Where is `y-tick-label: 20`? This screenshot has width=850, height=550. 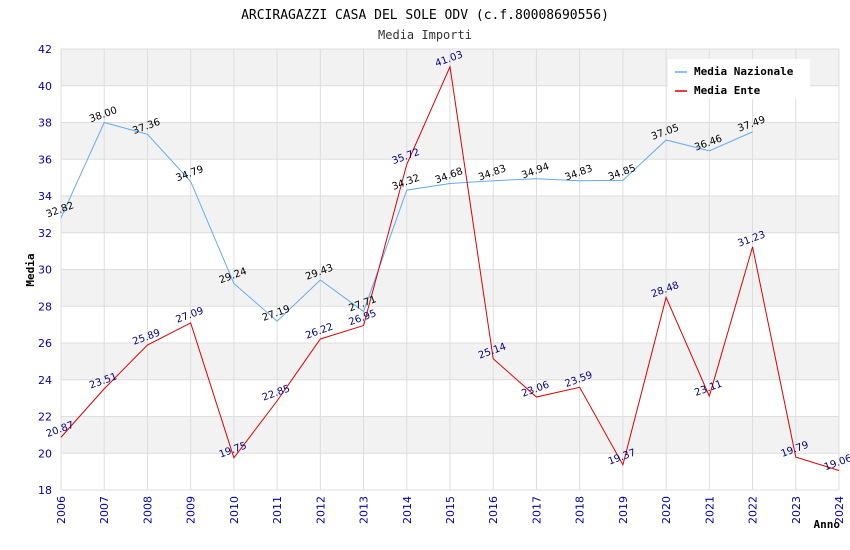 y-tick-label: 20 is located at coordinates (45, 453).